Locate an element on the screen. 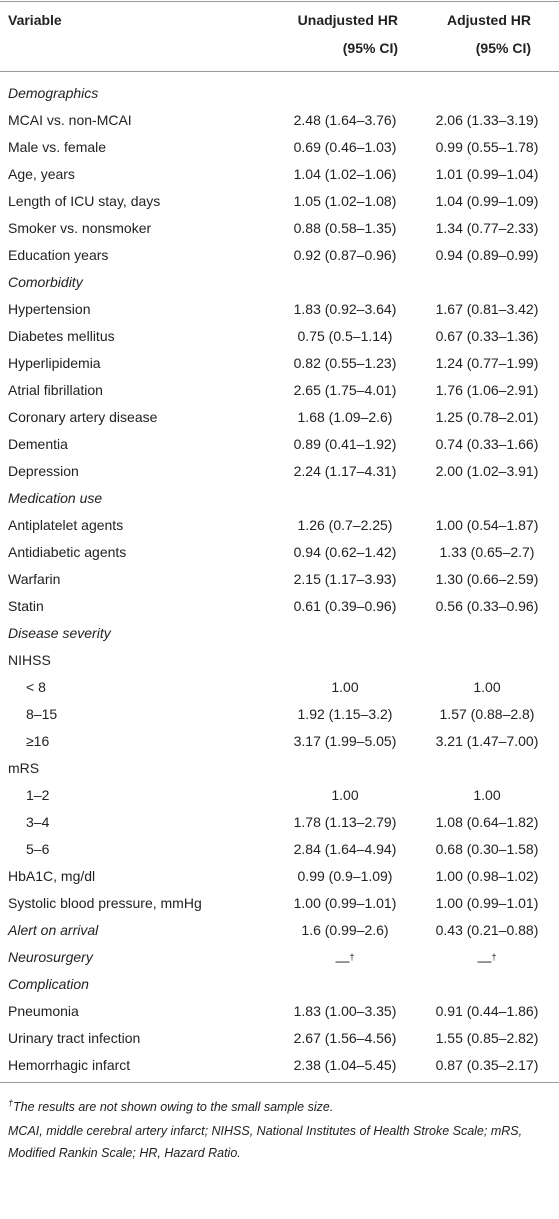 The image size is (559, 1219). row-label: Disease severity is located at coordinates (59, 633).